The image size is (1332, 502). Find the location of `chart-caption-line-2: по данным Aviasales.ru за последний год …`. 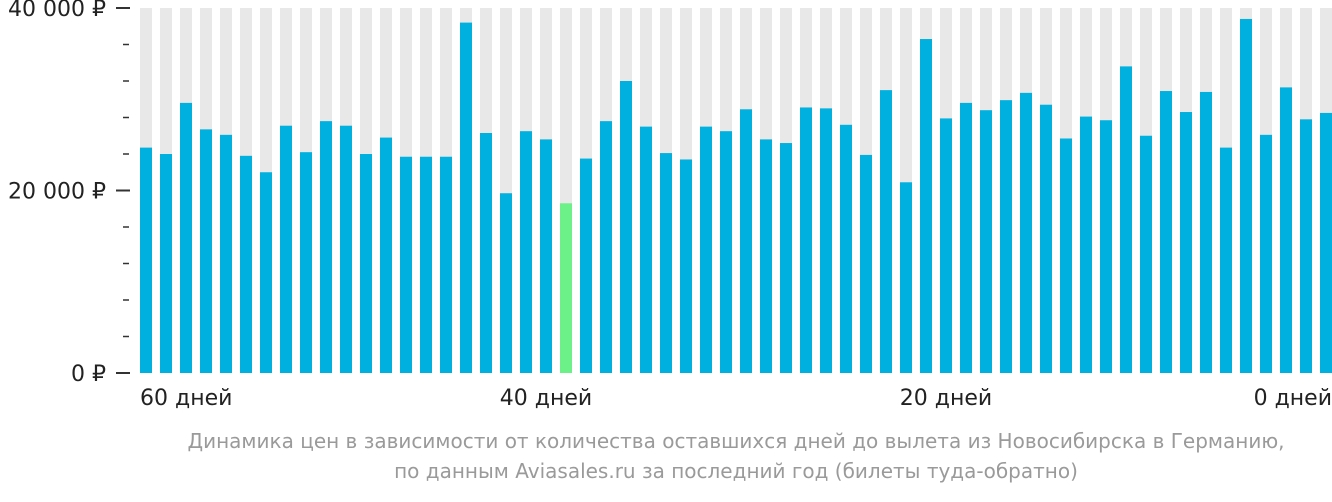

chart-caption-line-2: по данным Aviasales.ru за последний год … is located at coordinates (736, 471).